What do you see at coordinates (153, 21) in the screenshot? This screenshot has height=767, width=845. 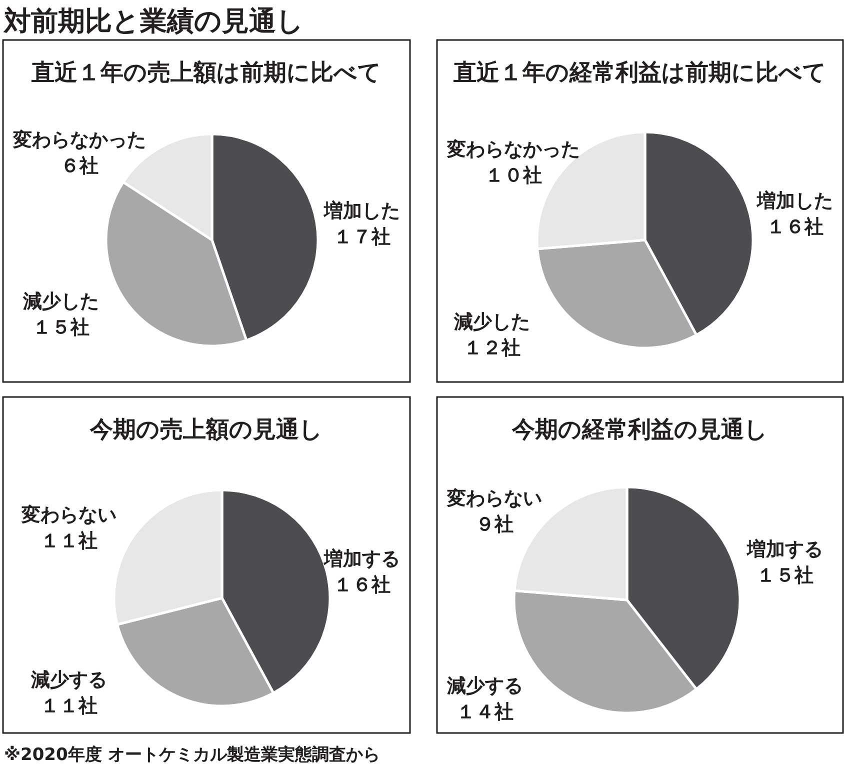 I see `chart-title: 対前期比と業績の見通し` at bounding box center [153, 21].